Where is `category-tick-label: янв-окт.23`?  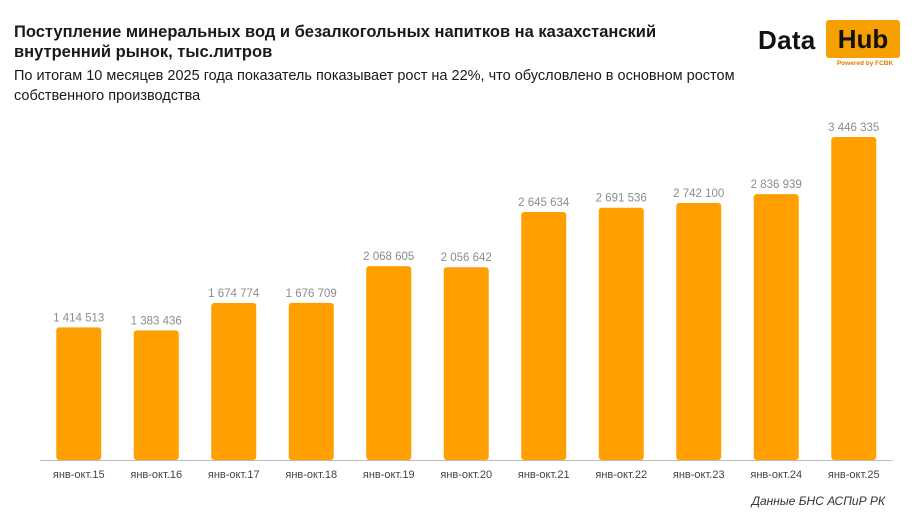
category-tick-label: янв-окт.23 is located at coordinates (699, 475).